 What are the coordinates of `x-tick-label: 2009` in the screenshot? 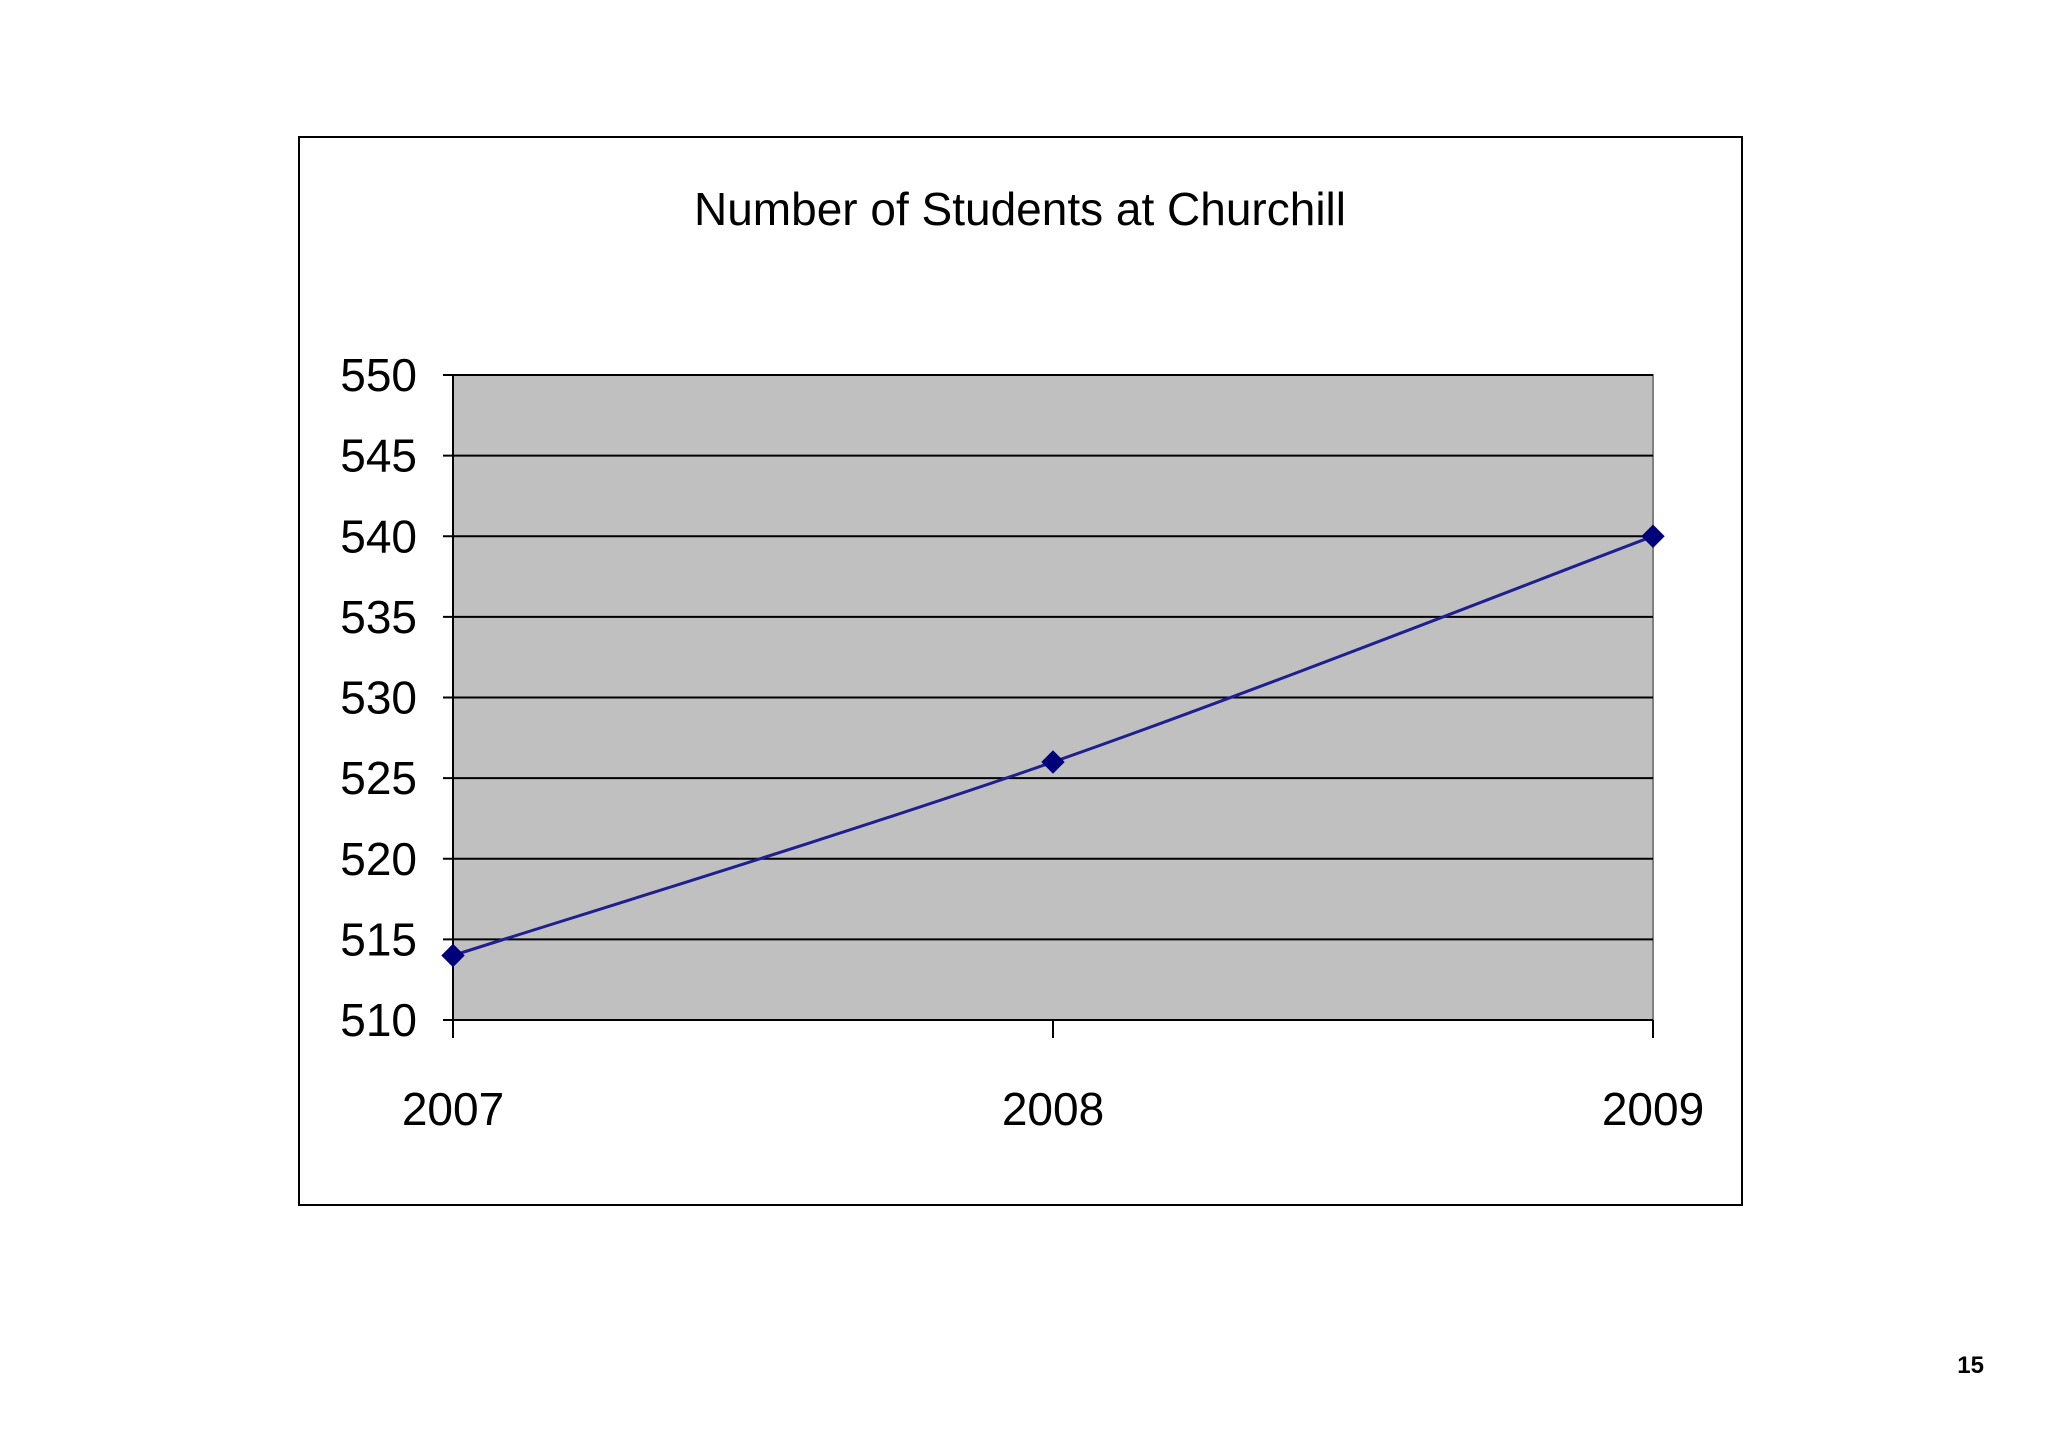 It's located at (1653, 1109).